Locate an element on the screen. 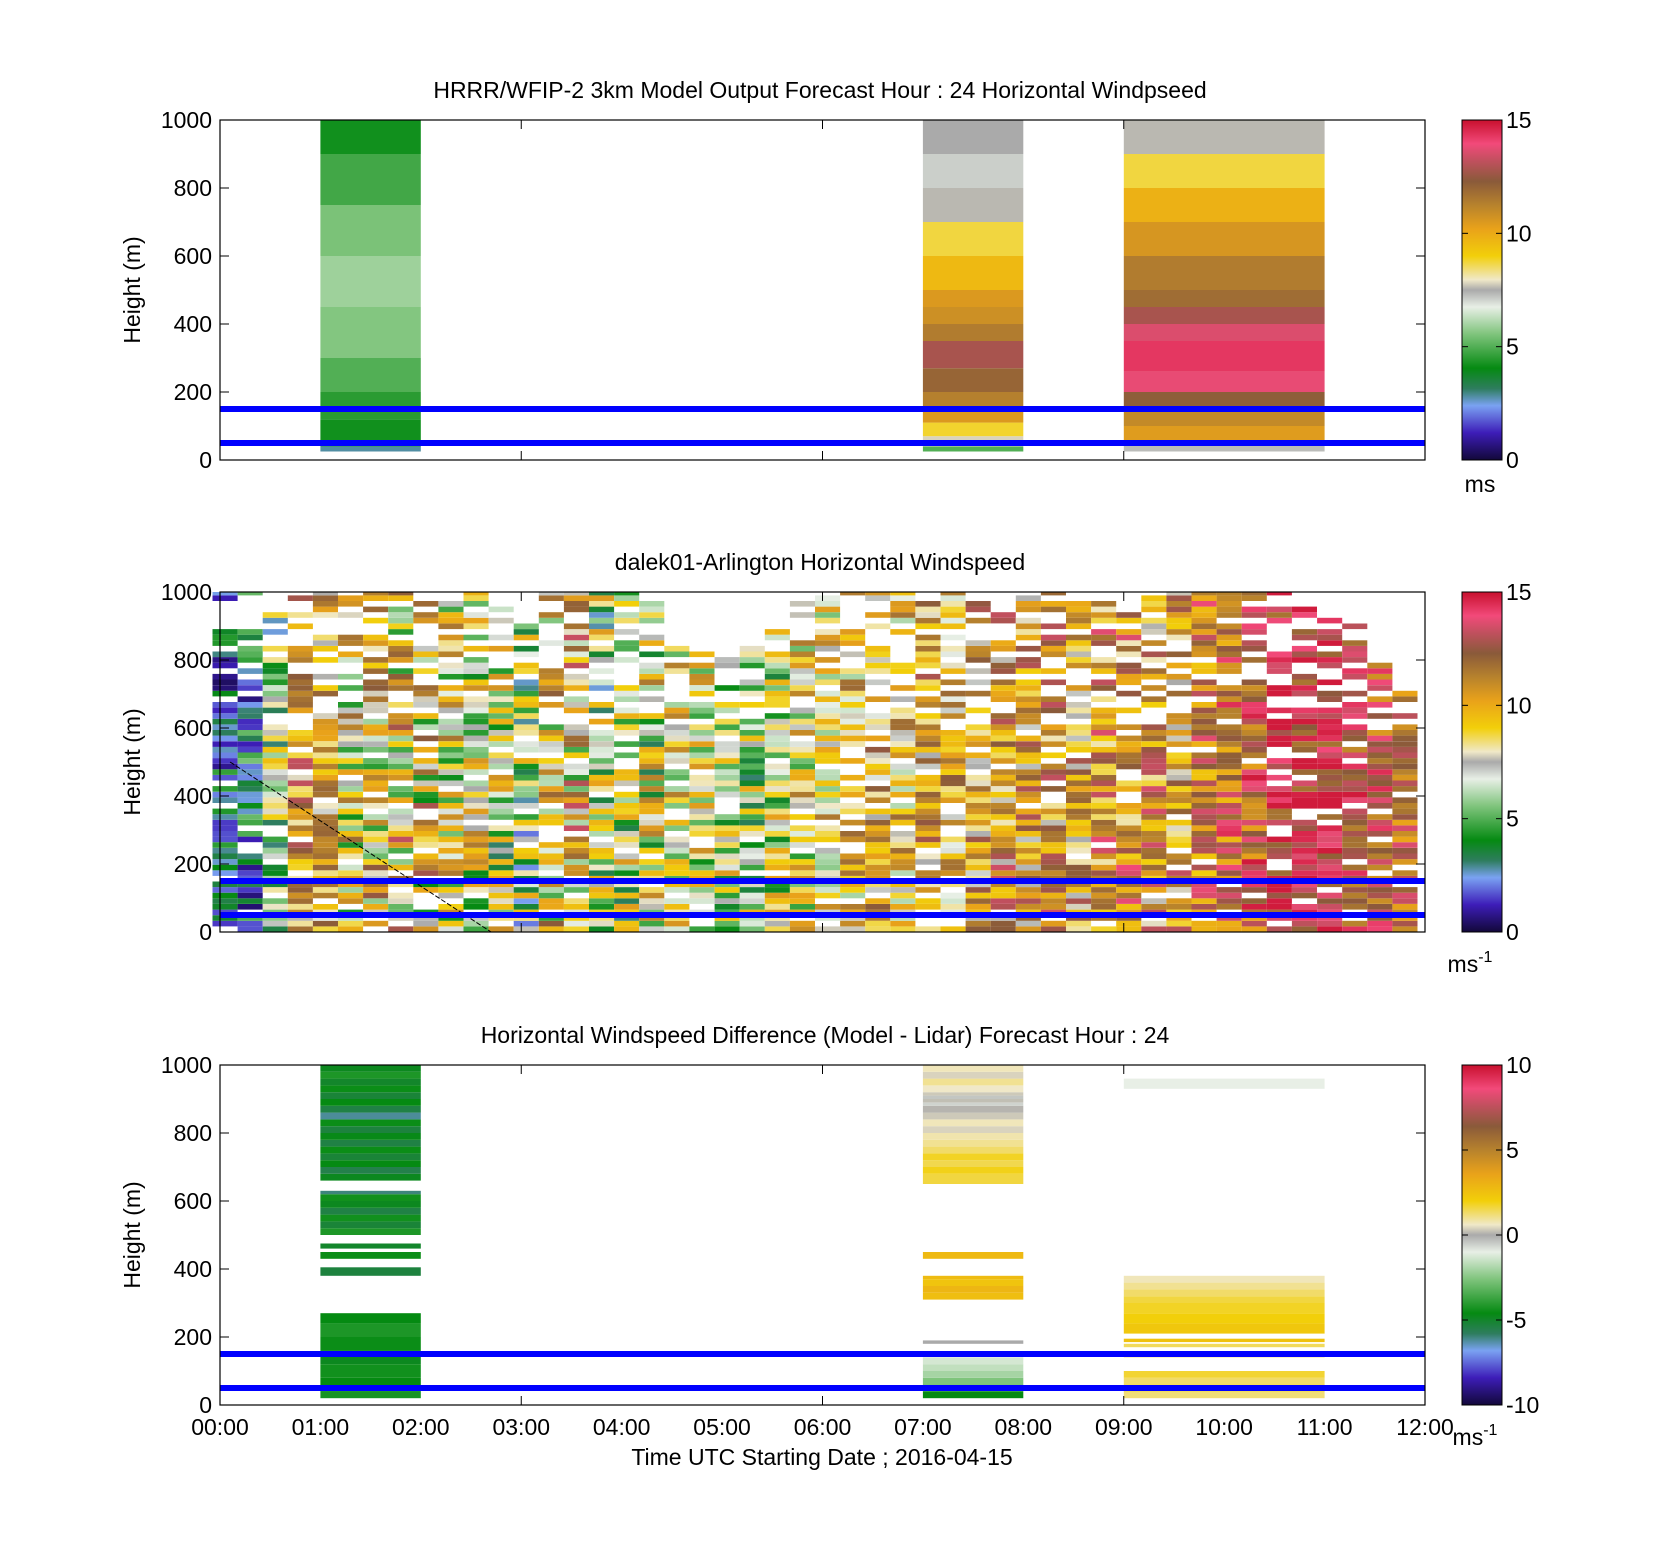  heatmap-cell-c0-b18 is located at coordinates (370, 1170).